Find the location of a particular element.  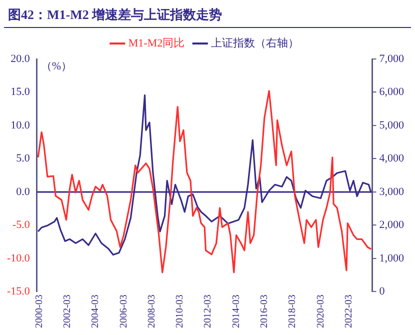

y2-tick-label: 7,000 is located at coordinates (391, 58).